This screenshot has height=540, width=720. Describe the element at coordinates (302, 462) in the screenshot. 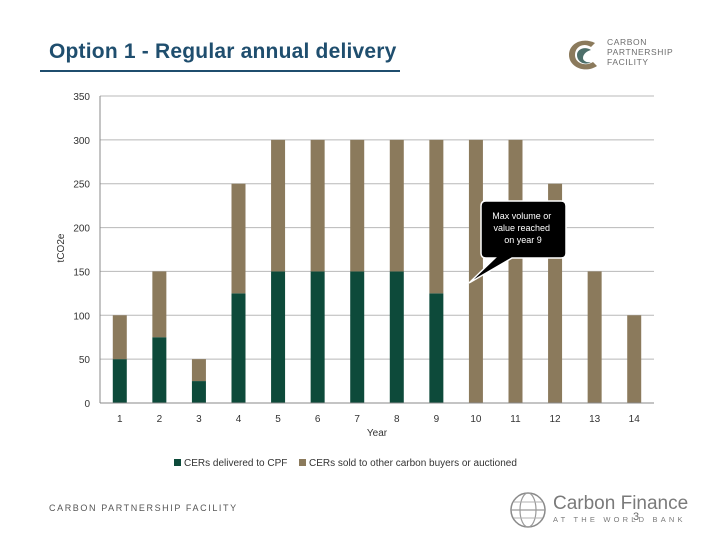

I see `legend-swatch-sold` at that location.